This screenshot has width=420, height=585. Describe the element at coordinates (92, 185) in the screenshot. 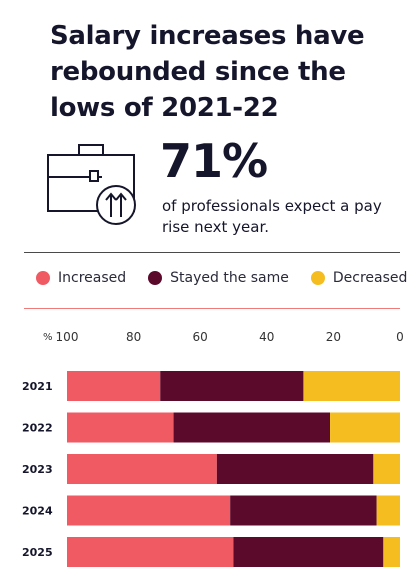

I see `briefcase-icon` at that location.